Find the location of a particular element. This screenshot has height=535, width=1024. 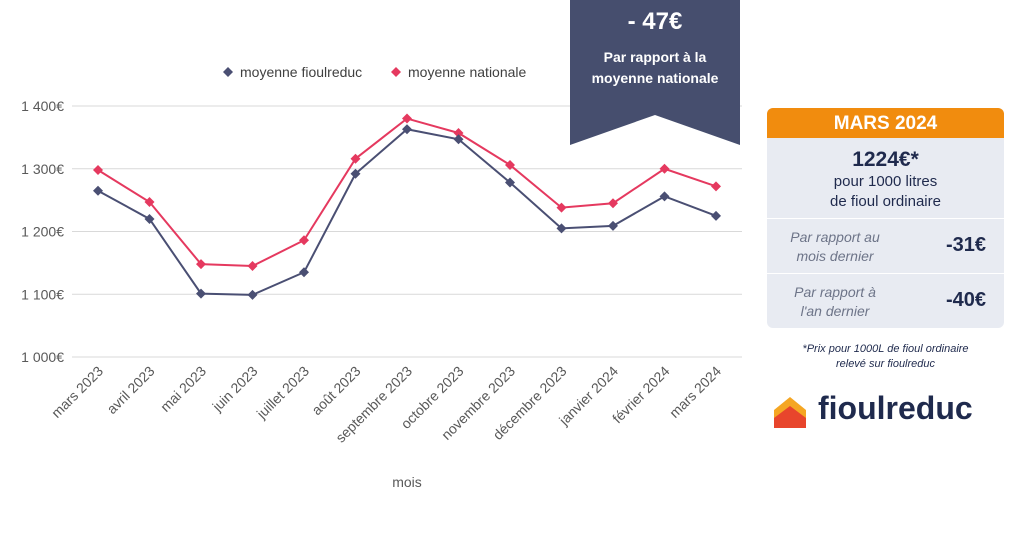

card-desc-line2: de fioul ordinaire is located at coordinates (885, 201).